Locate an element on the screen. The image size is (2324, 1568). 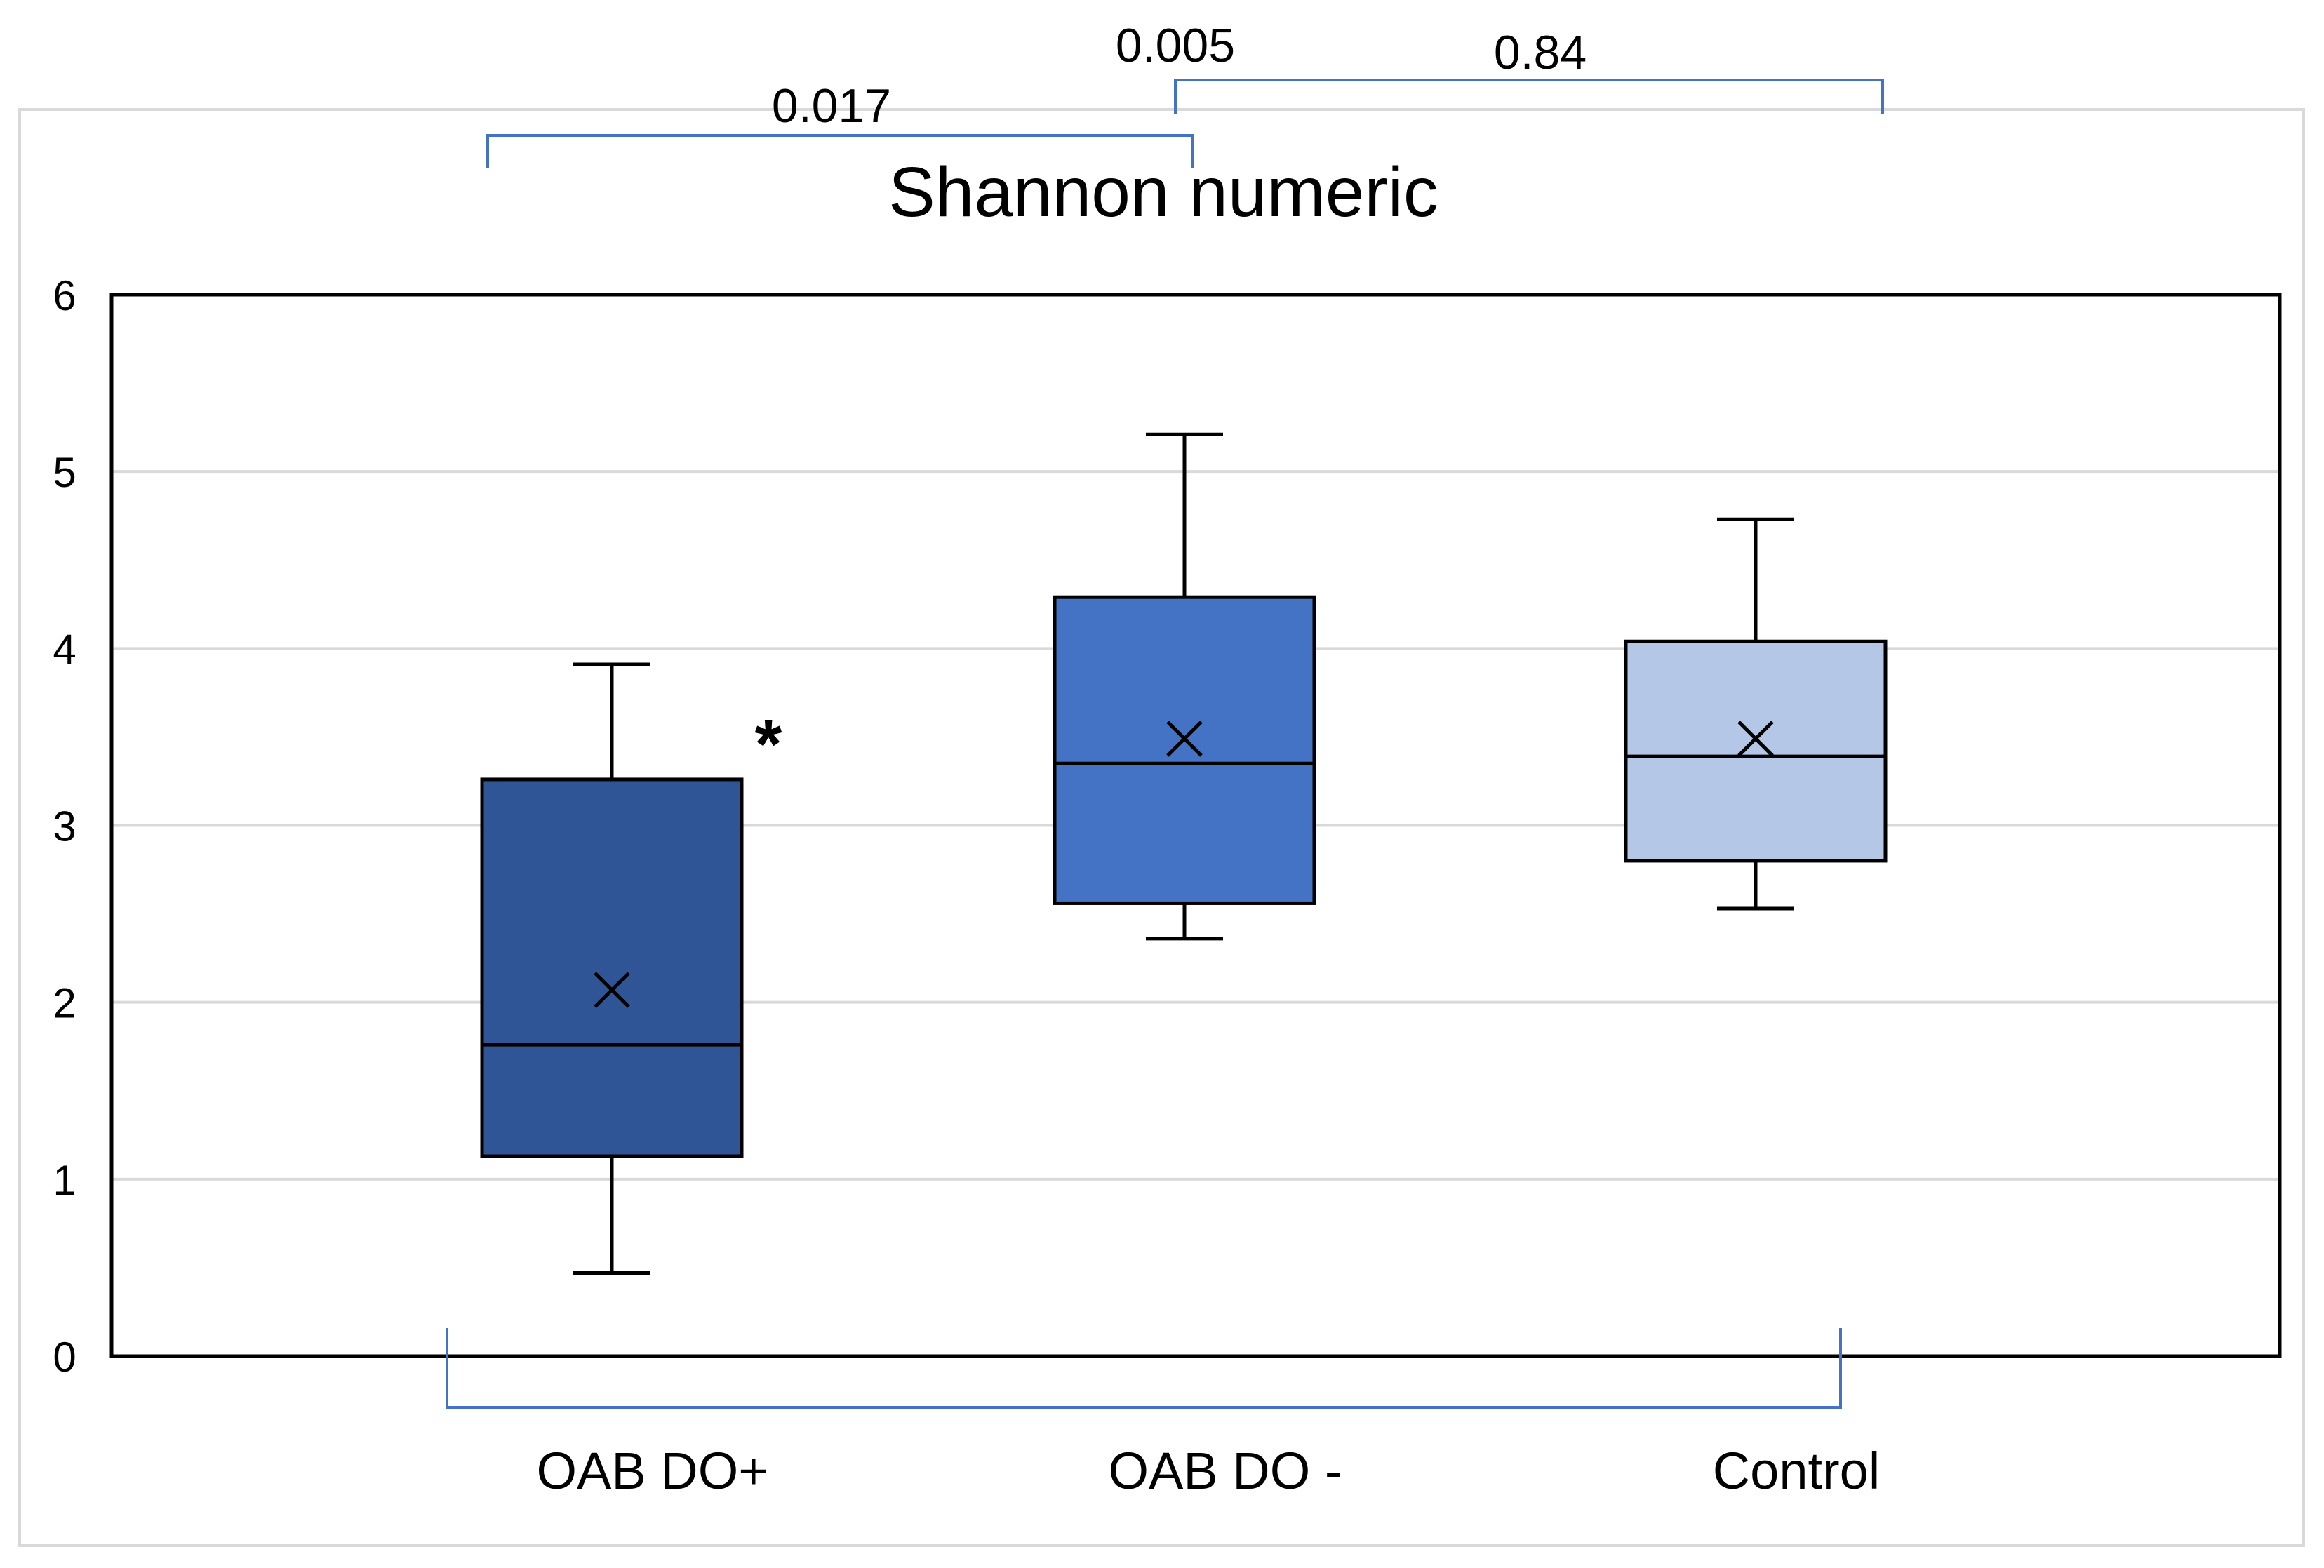
p-value-label: 0.84 is located at coordinates (1540, 53).